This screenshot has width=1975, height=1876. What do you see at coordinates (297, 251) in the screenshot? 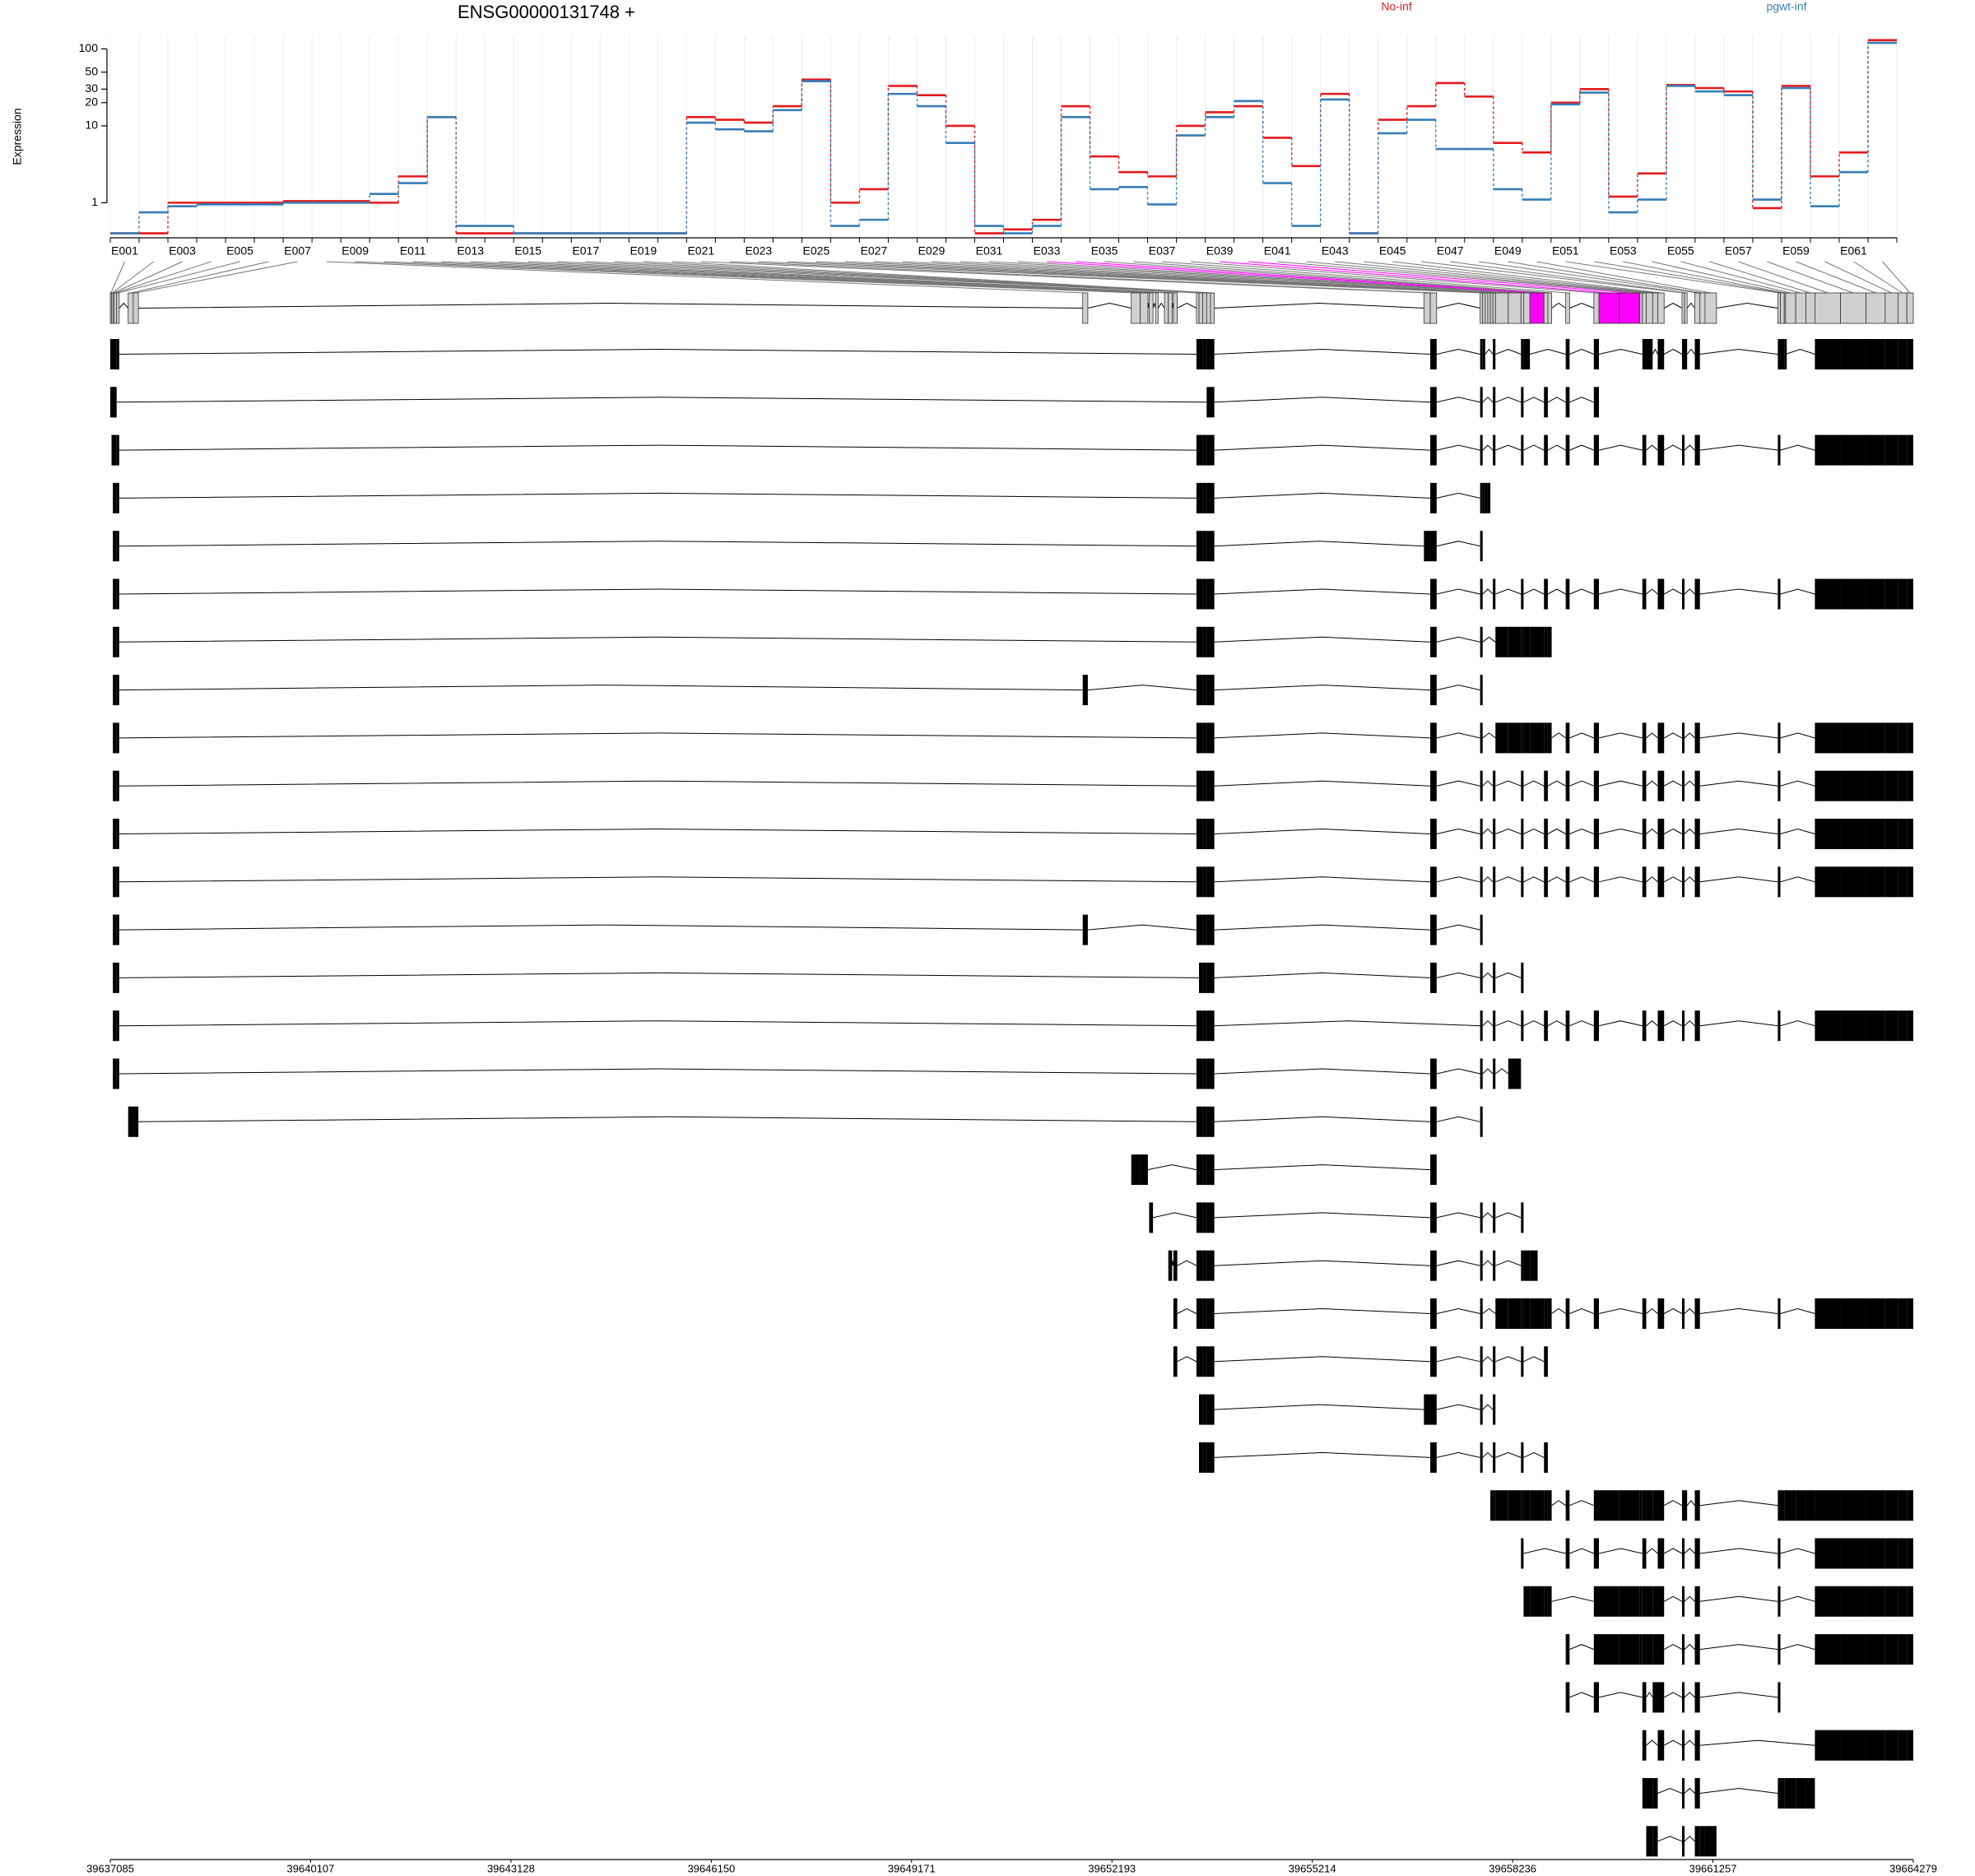
I see `exon-label: E007` at bounding box center [297, 251].